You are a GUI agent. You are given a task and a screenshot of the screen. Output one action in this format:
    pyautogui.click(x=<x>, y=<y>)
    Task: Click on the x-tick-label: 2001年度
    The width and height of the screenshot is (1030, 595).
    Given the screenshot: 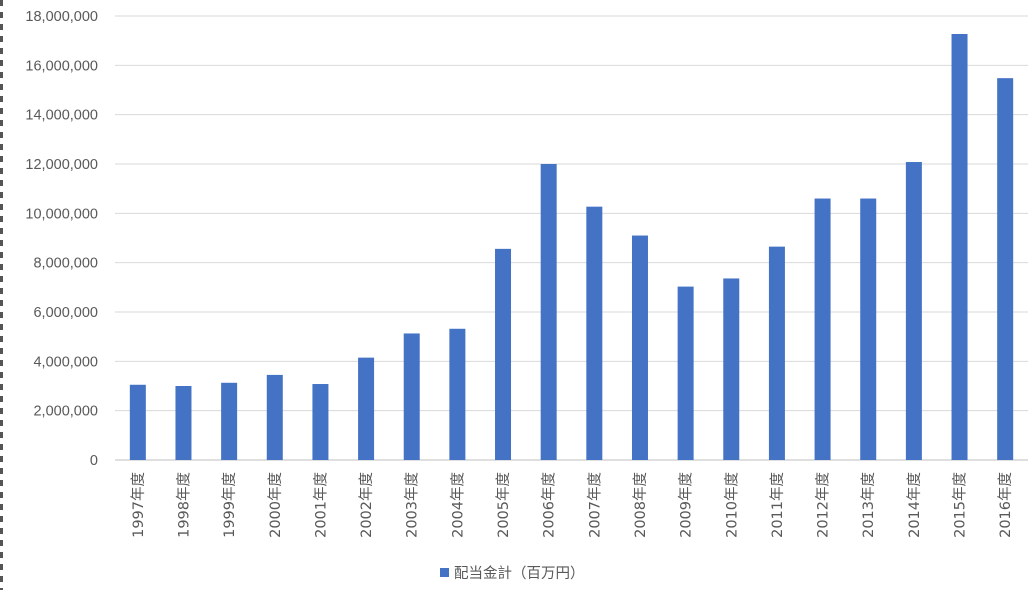 What is the action you would take?
    pyautogui.click(x=320, y=505)
    